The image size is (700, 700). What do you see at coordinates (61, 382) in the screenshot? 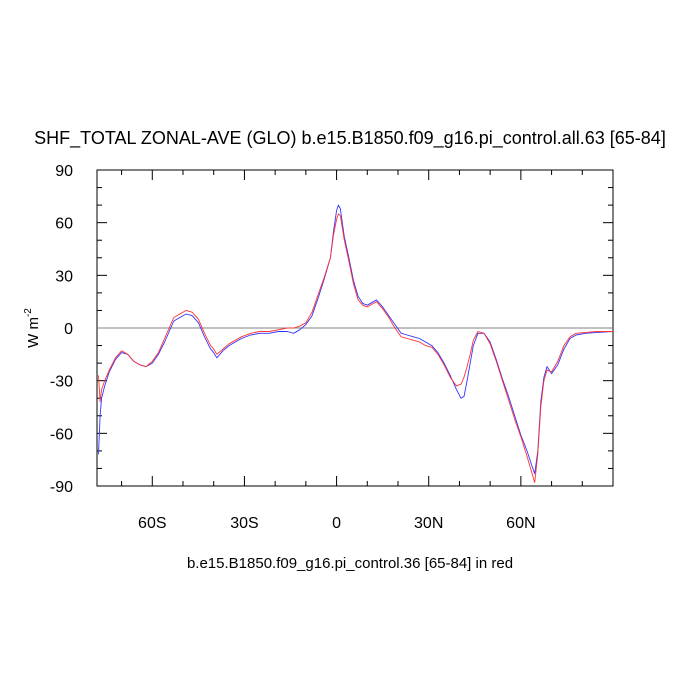
I see `y-tick-label: -30` at bounding box center [61, 382].